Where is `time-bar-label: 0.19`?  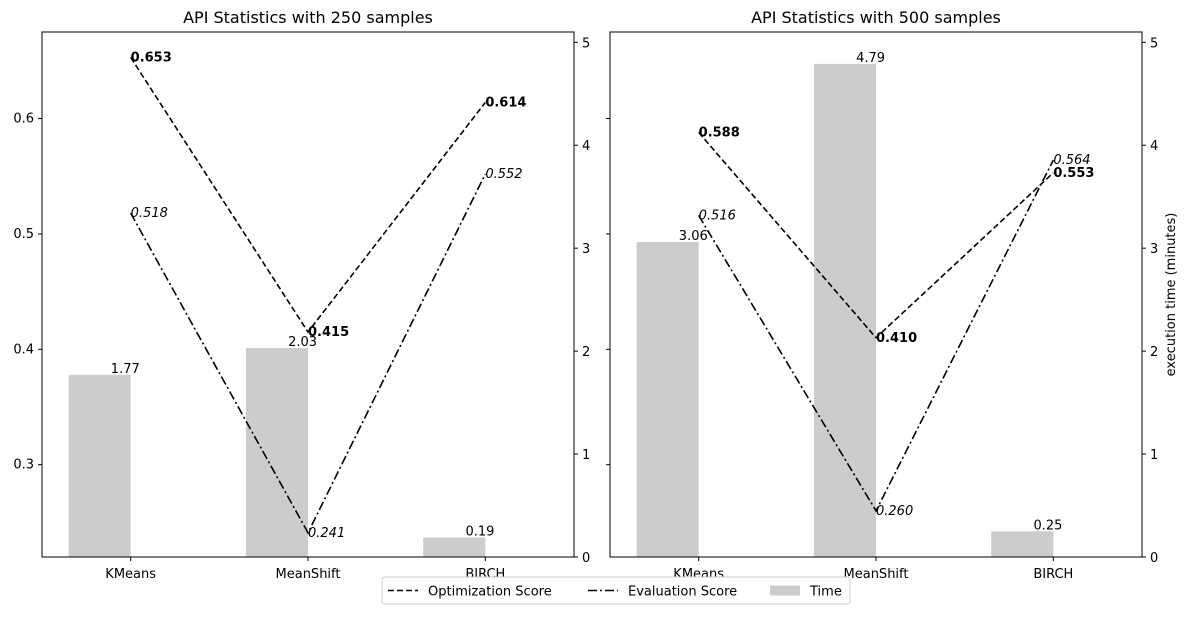
time-bar-label: 0.19 is located at coordinates (479, 531).